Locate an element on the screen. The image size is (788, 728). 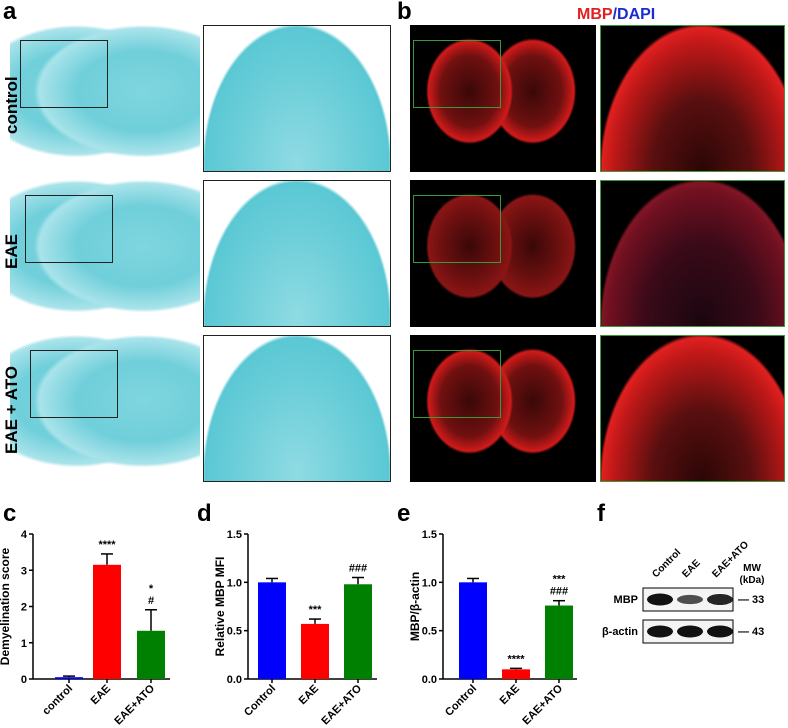
panel-d-label: d is located at coordinates (204, 513).